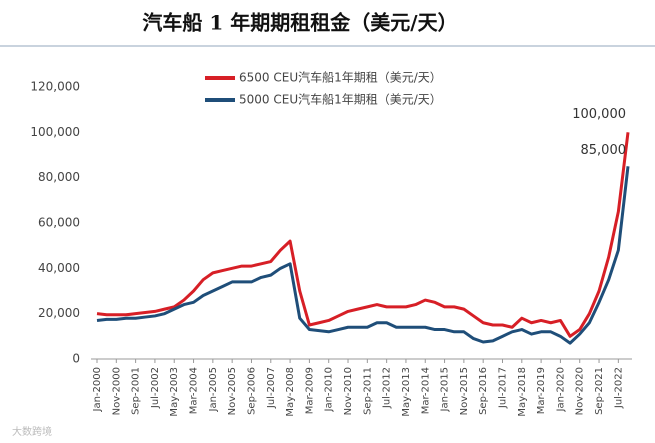 This screenshot has height=443, width=655. What do you see at coordinates (483, 391) in the screenshot?
I see `x-tick-label: Sep-2016` at bounding box center [483, 391].